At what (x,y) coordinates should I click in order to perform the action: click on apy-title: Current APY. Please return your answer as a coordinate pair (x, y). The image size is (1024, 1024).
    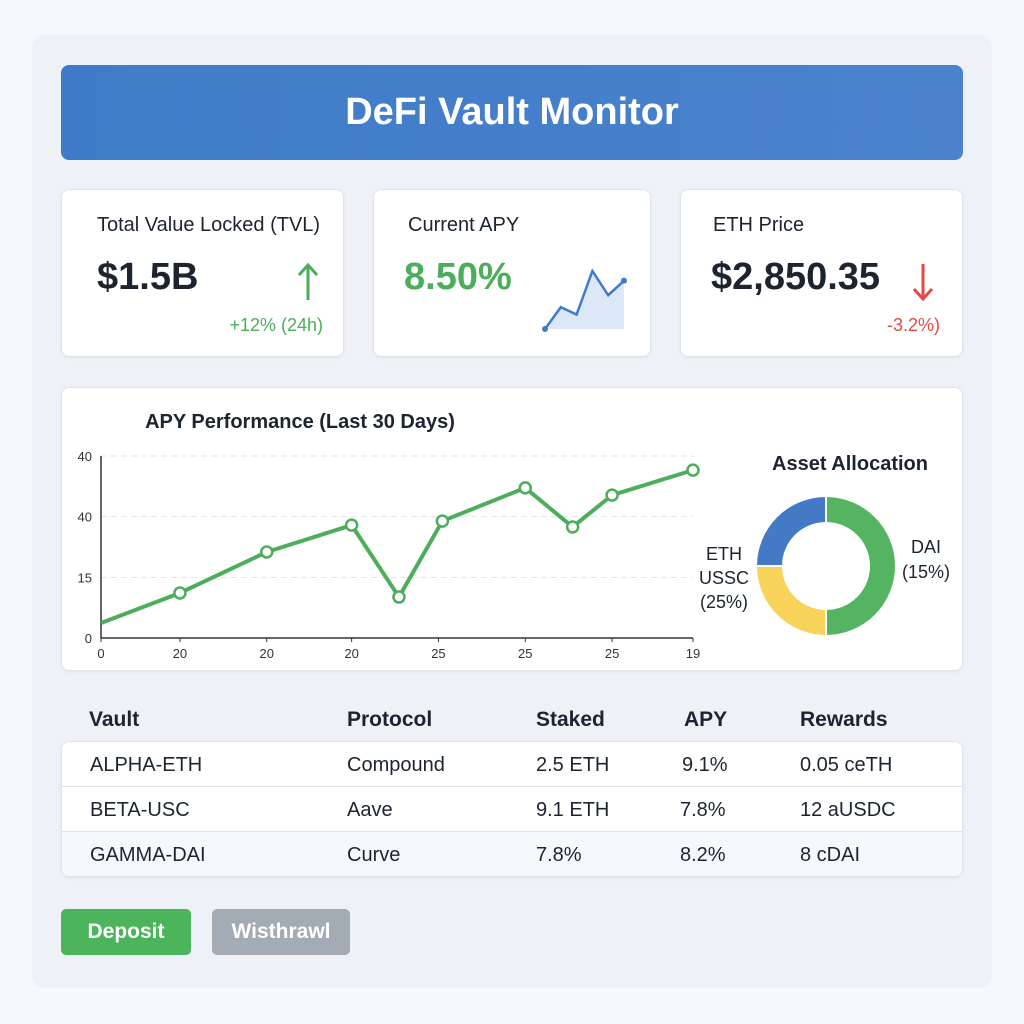
    Looking at the image, I should click on (464, 225).